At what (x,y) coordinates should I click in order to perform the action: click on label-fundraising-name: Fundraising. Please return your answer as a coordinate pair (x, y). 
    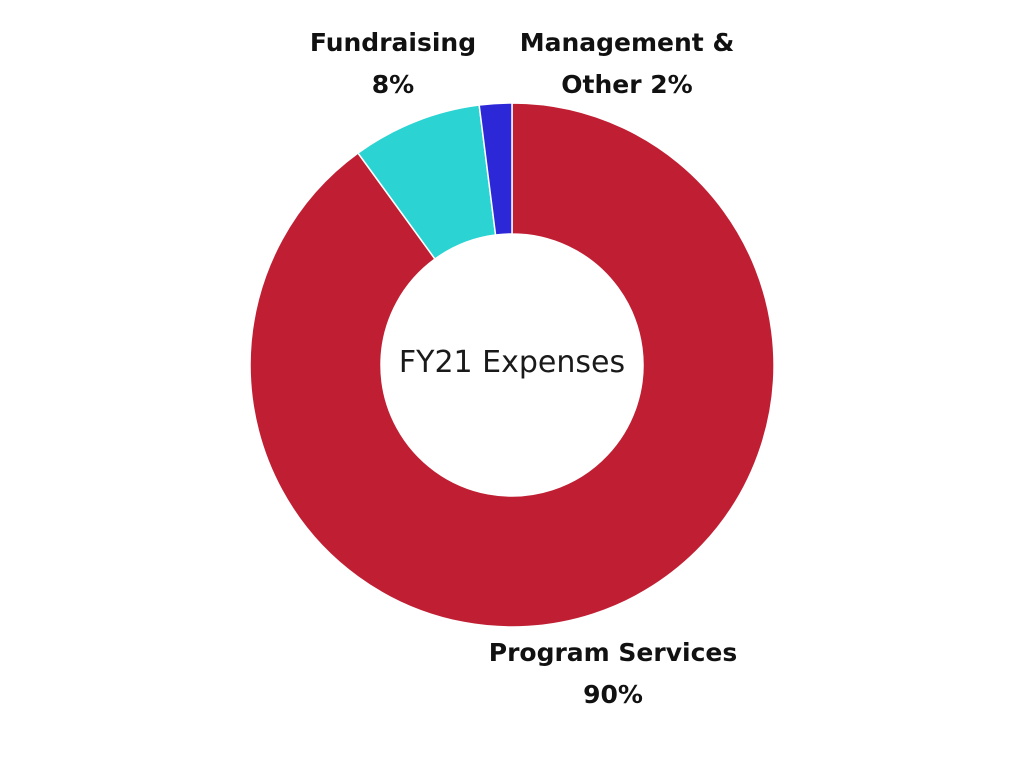
    Looking at the image, I should click on (393, 42).